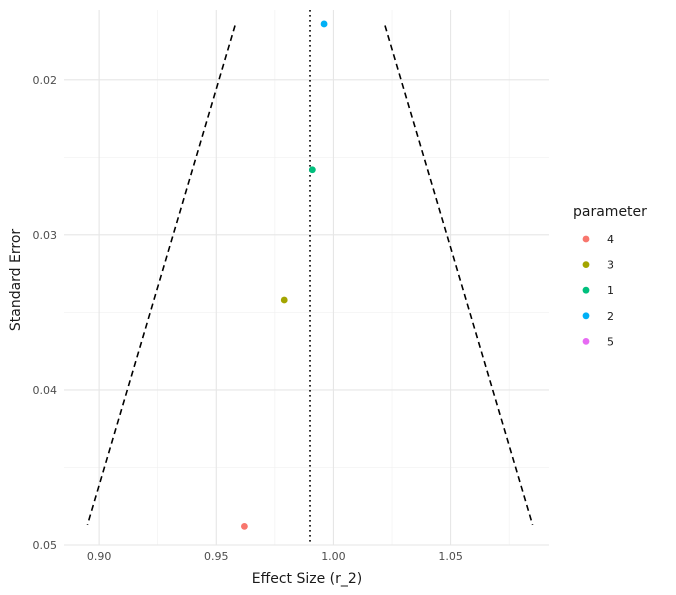  What do you see at coordinates (307, 579) in the screenshot?
I see `x-axis-title: Effect Size (r_2)` at bounding box center [307, 579].